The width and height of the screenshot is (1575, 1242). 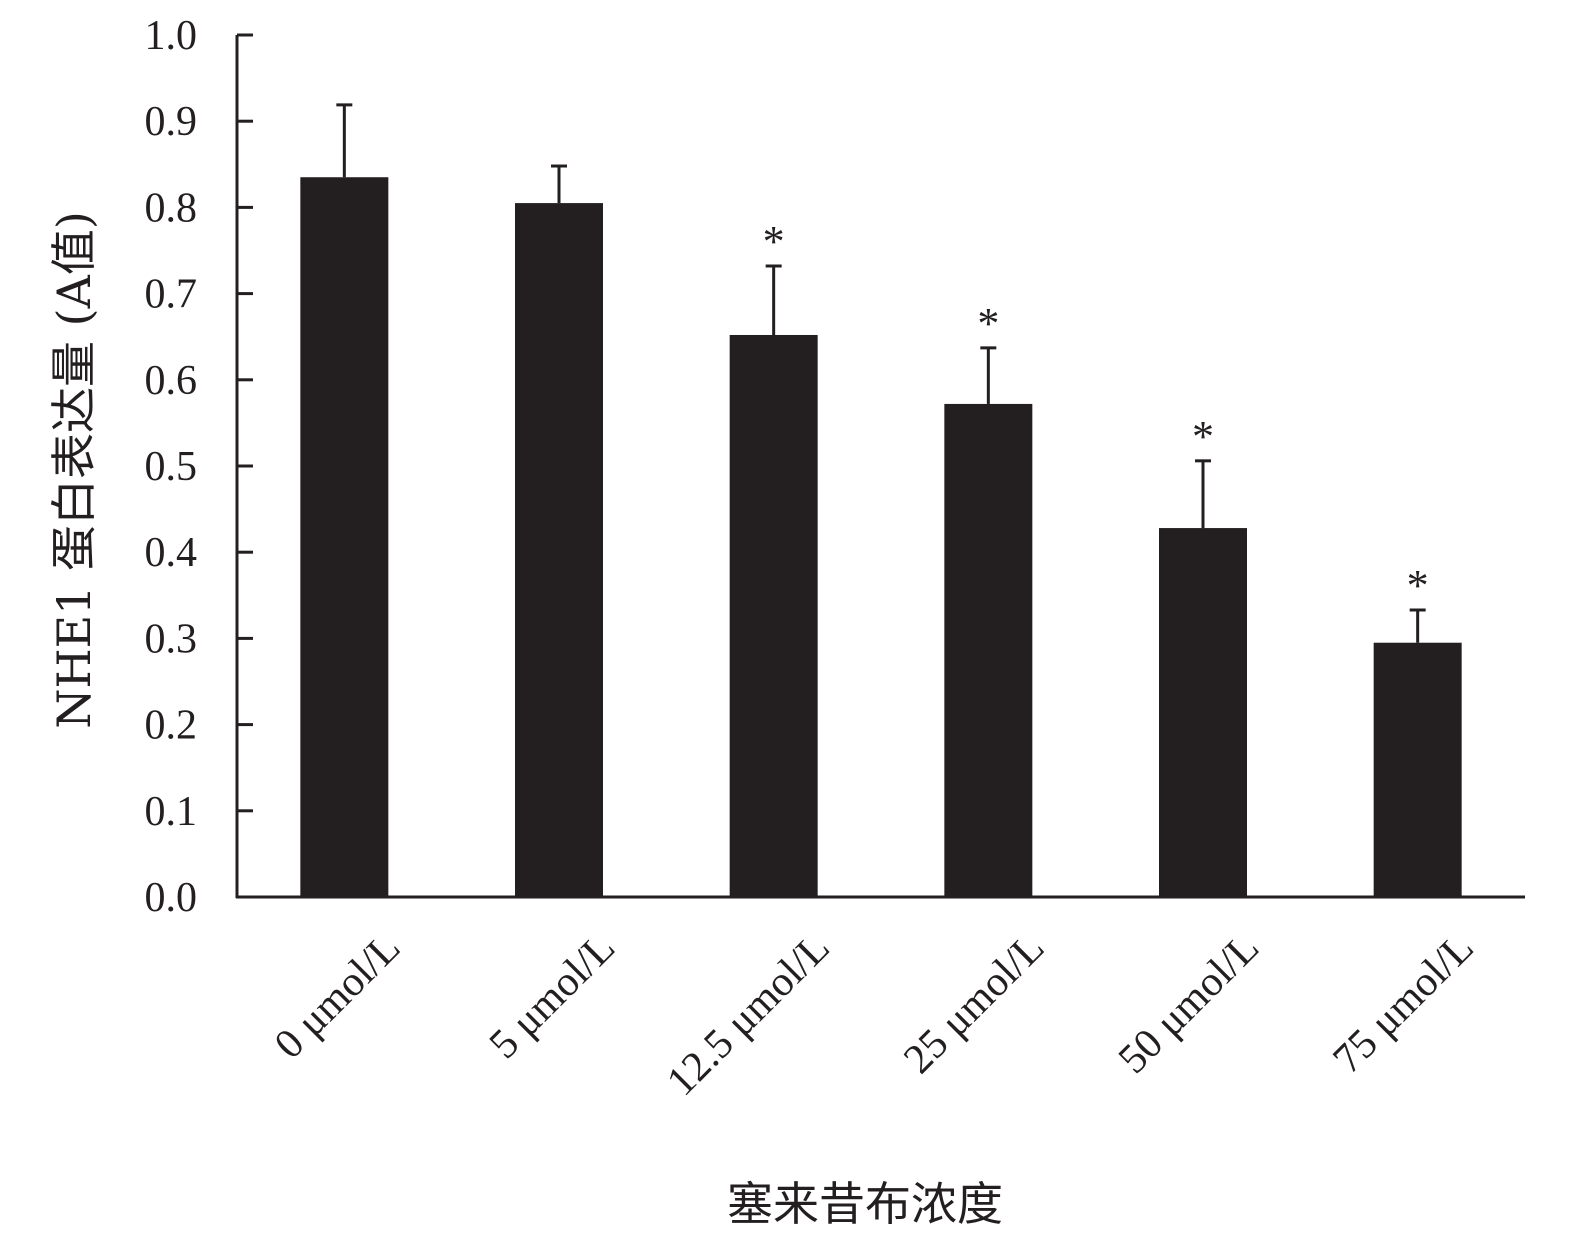 What do you see at coordinates (1404, 1004) in the screenshot?
I see `x-tick-label: 75 μmol/L` at bounding box center [1404, 1004].